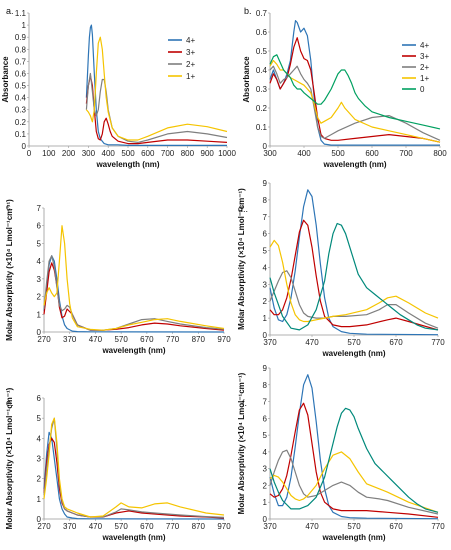  What do you see at coordinates (248, 11) in the screenshot?
I see `panel-label: b.` at bounding box center [248, 11].